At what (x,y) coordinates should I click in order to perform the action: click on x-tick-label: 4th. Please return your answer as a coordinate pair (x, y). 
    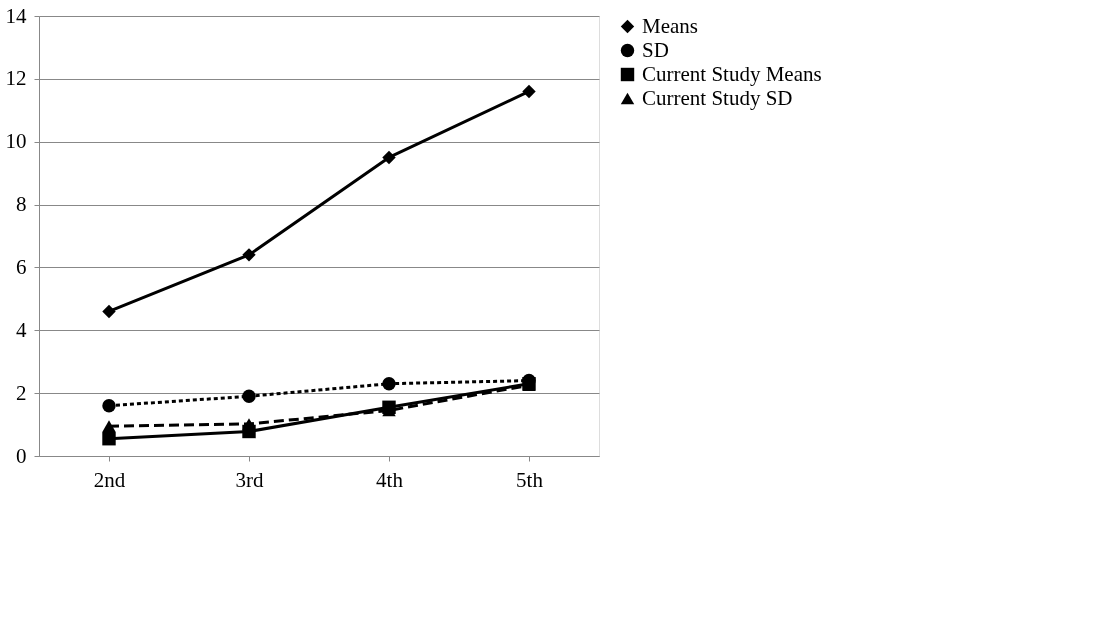
    Looking at the image, I should click on (390, 479).